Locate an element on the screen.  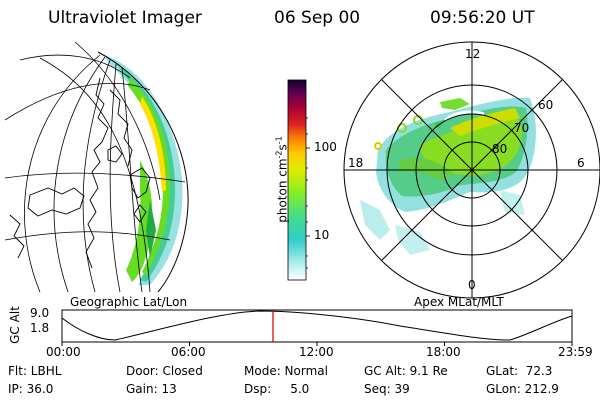
altitude-curve is located at coordinates (317, 325).